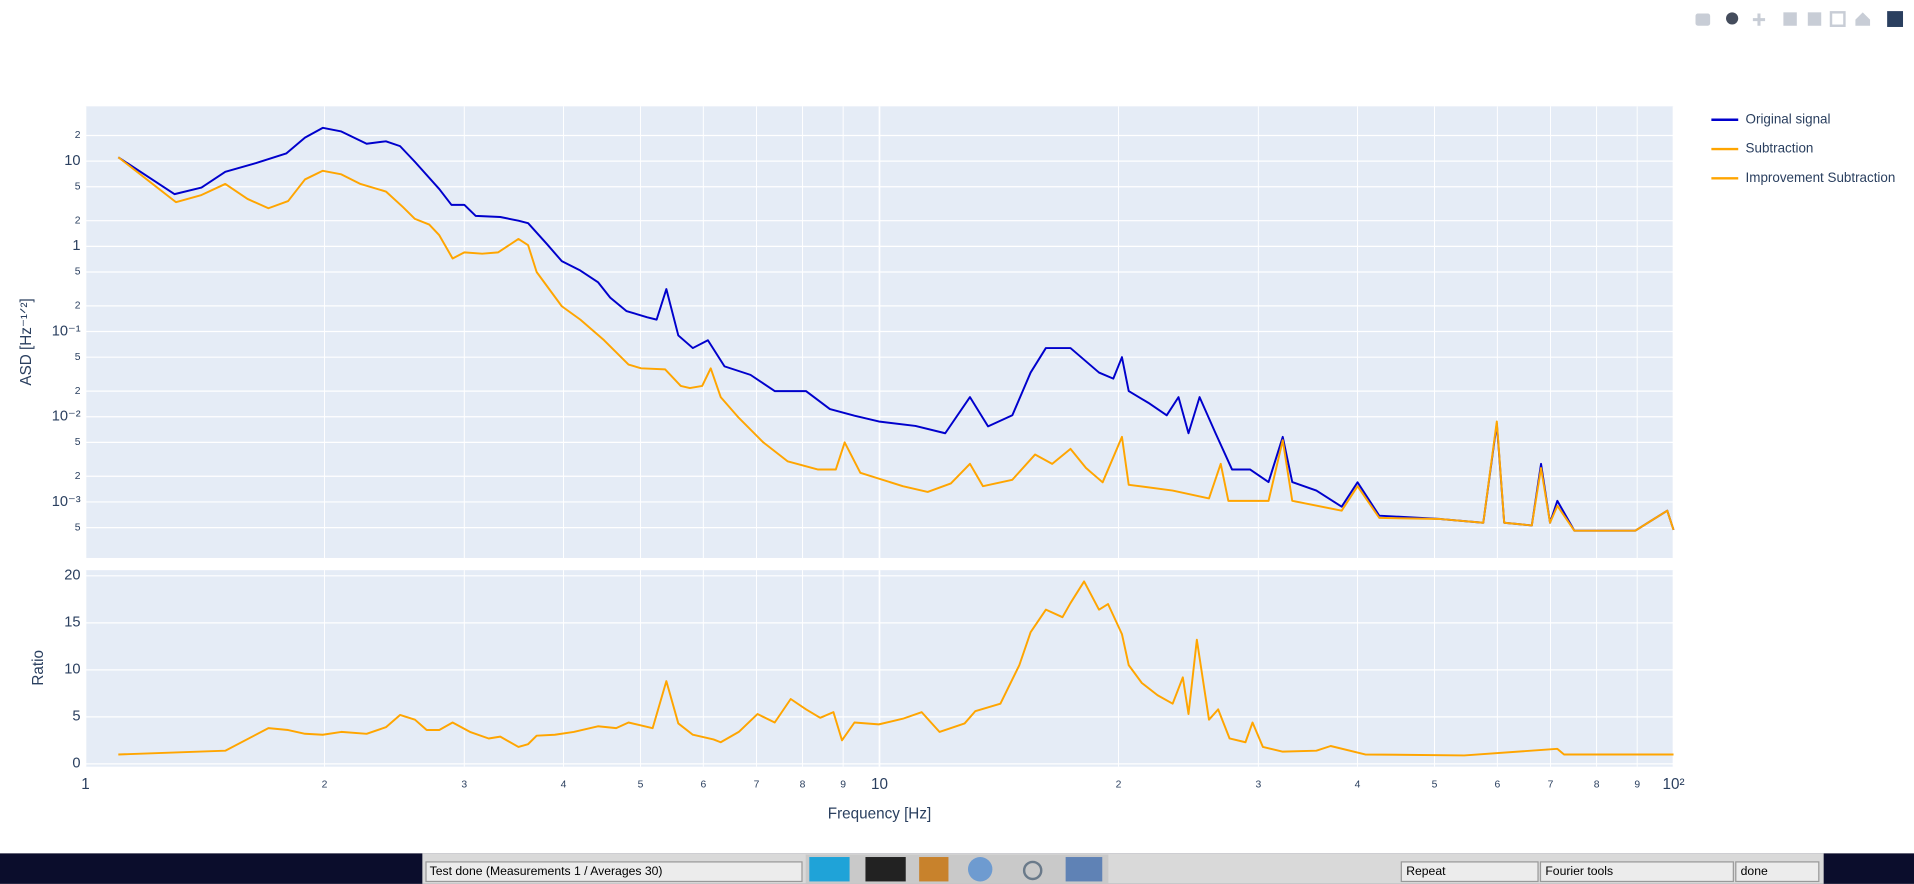  Describe the element at coordinates (1732, 18) in the screenshot. I see `zoom-icon` at that location.